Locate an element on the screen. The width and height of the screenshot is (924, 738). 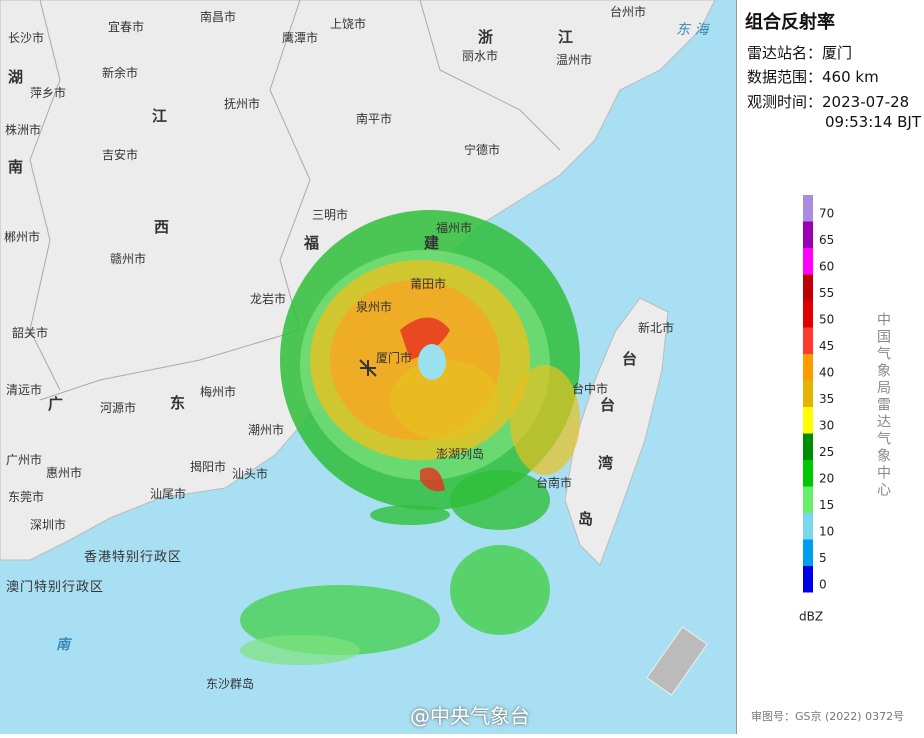
scale-label: 20 is located at coordinates (826, 479).